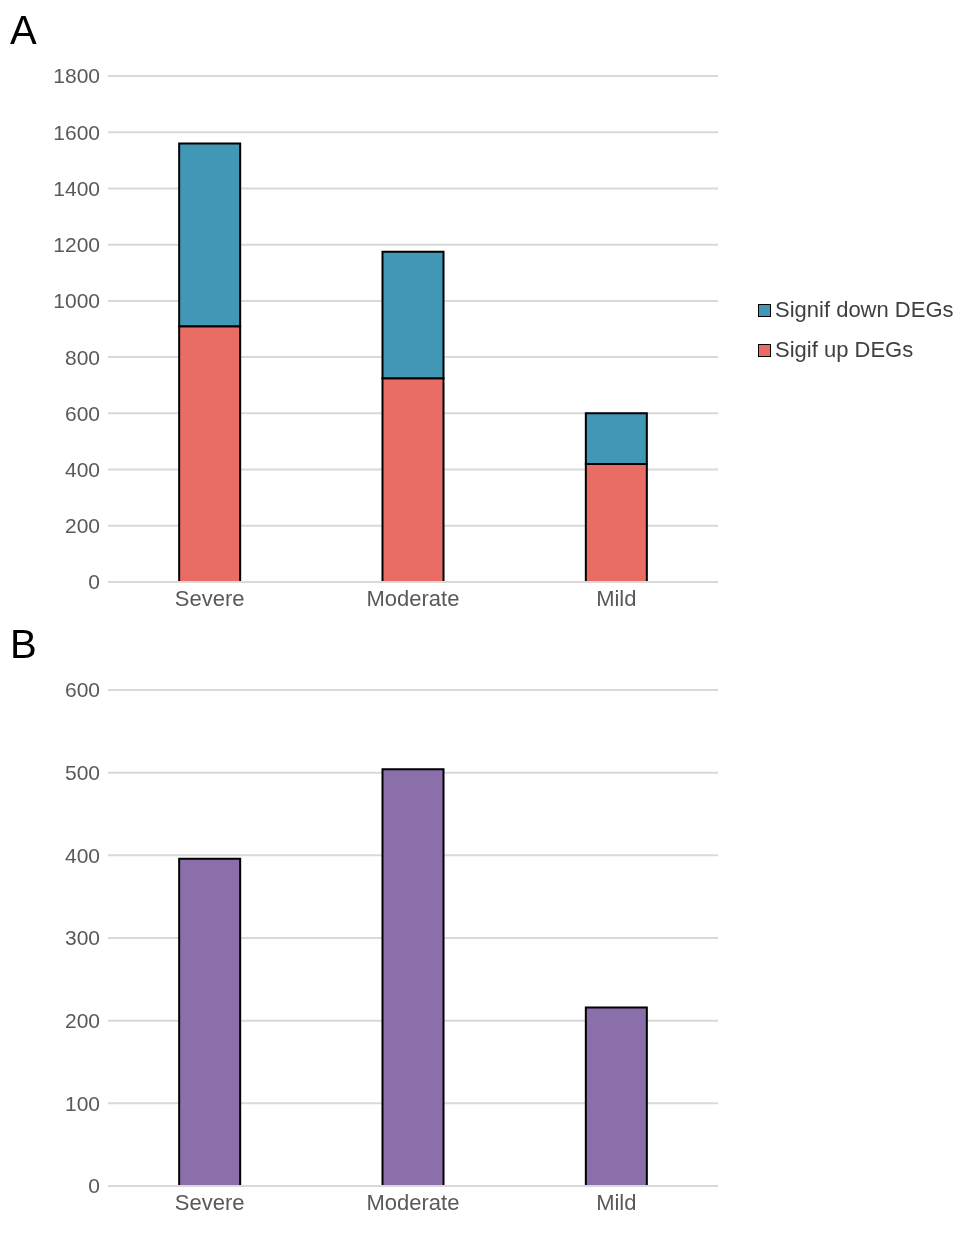 The height and width of the screenshot is (1246, 976). I want to click on chart-title: B, so click(24, 644).